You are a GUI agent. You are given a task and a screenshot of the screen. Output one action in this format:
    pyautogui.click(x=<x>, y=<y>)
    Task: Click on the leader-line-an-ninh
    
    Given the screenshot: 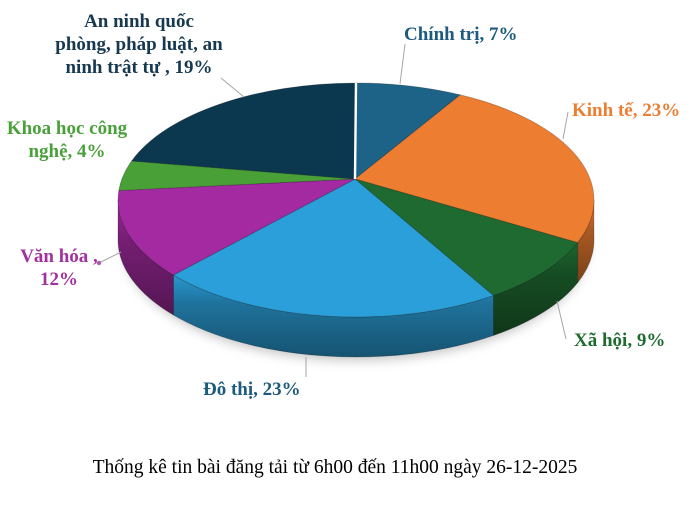 What is the action you would take?
    pyautogui.click(x=232, y=87)
    